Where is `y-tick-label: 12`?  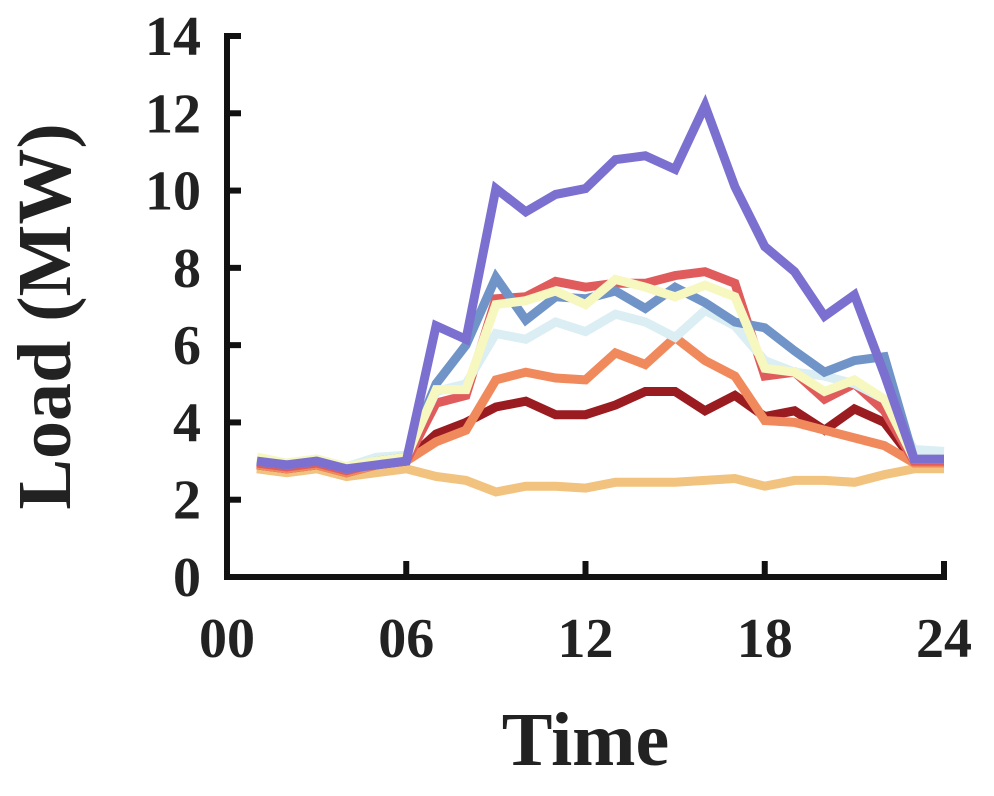
y-tick-label: 12 is located at coordinates (173, 114).